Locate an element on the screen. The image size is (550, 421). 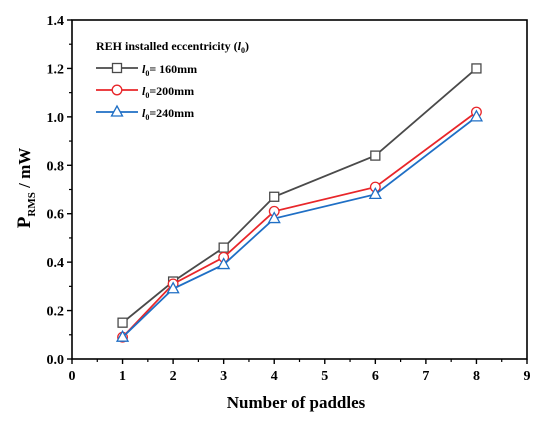
legend-item-2: l0=200mm is located at coordinates (145, 92).